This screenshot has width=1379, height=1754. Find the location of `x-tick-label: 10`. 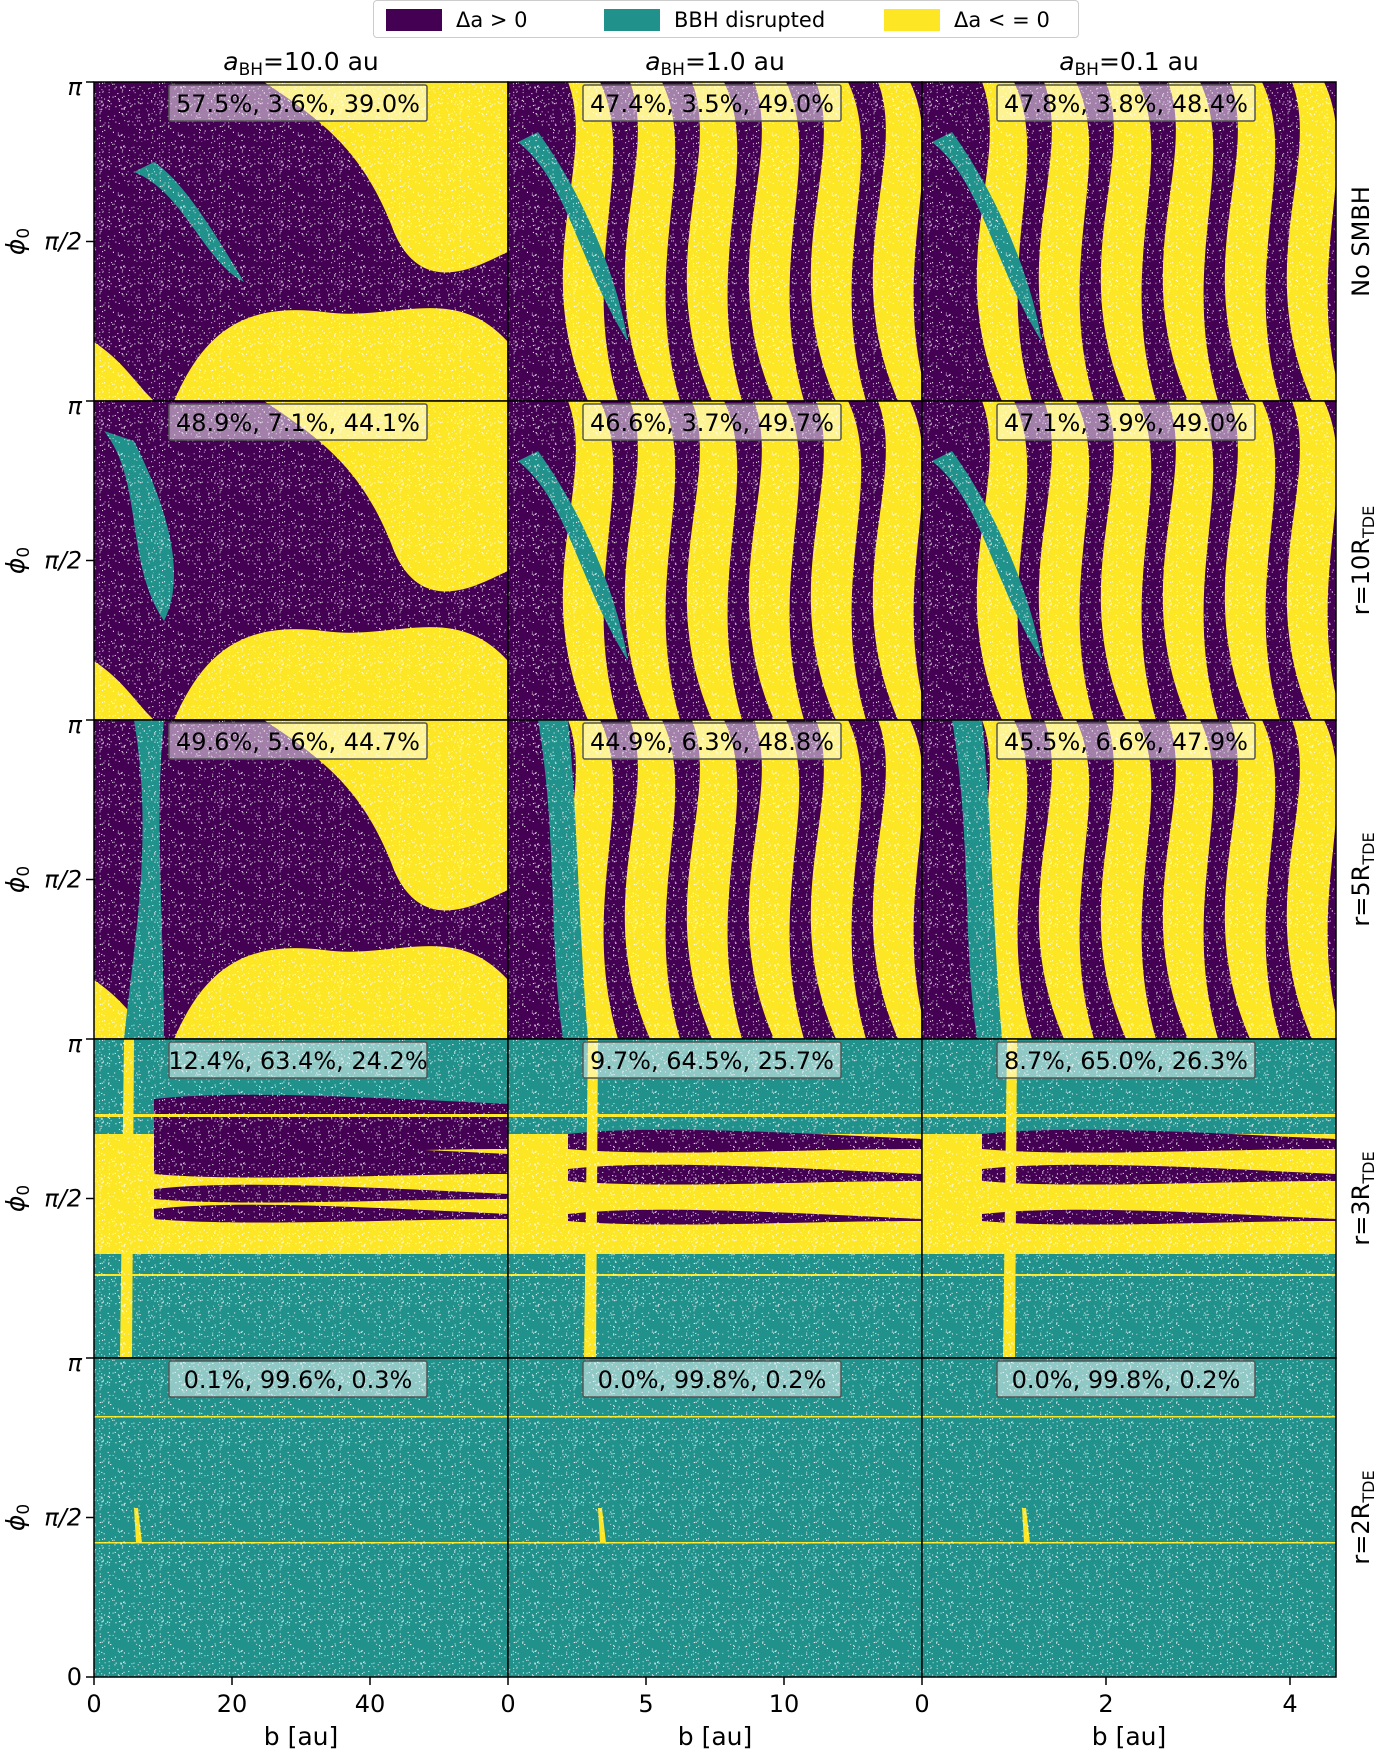

x-tick-label: 10 is located at coordinates (784, 1704).